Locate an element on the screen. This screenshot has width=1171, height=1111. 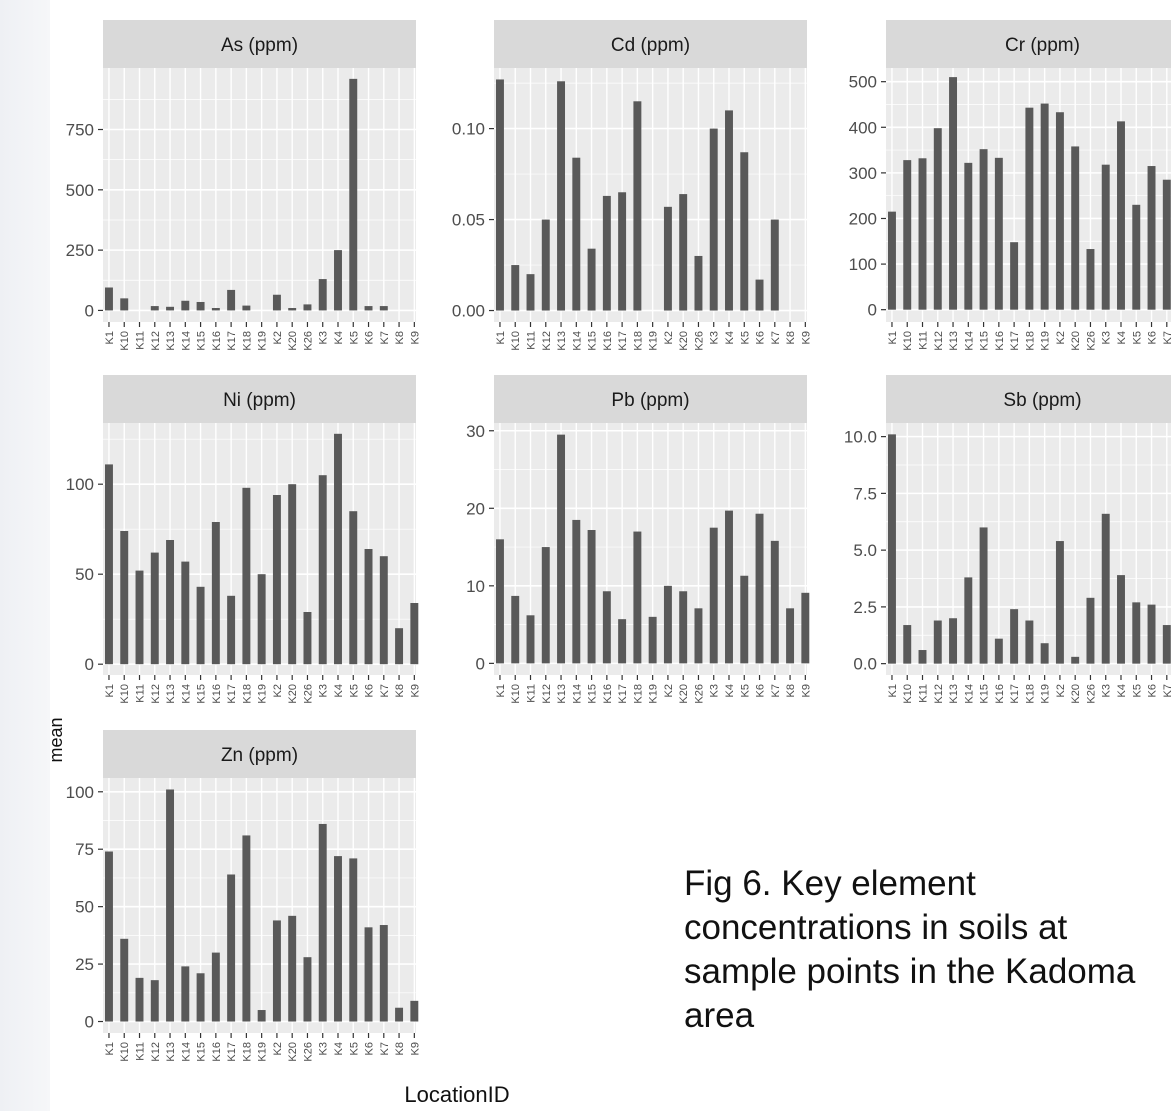
x-tick-label: K26 is located at coordinates (699, 694).